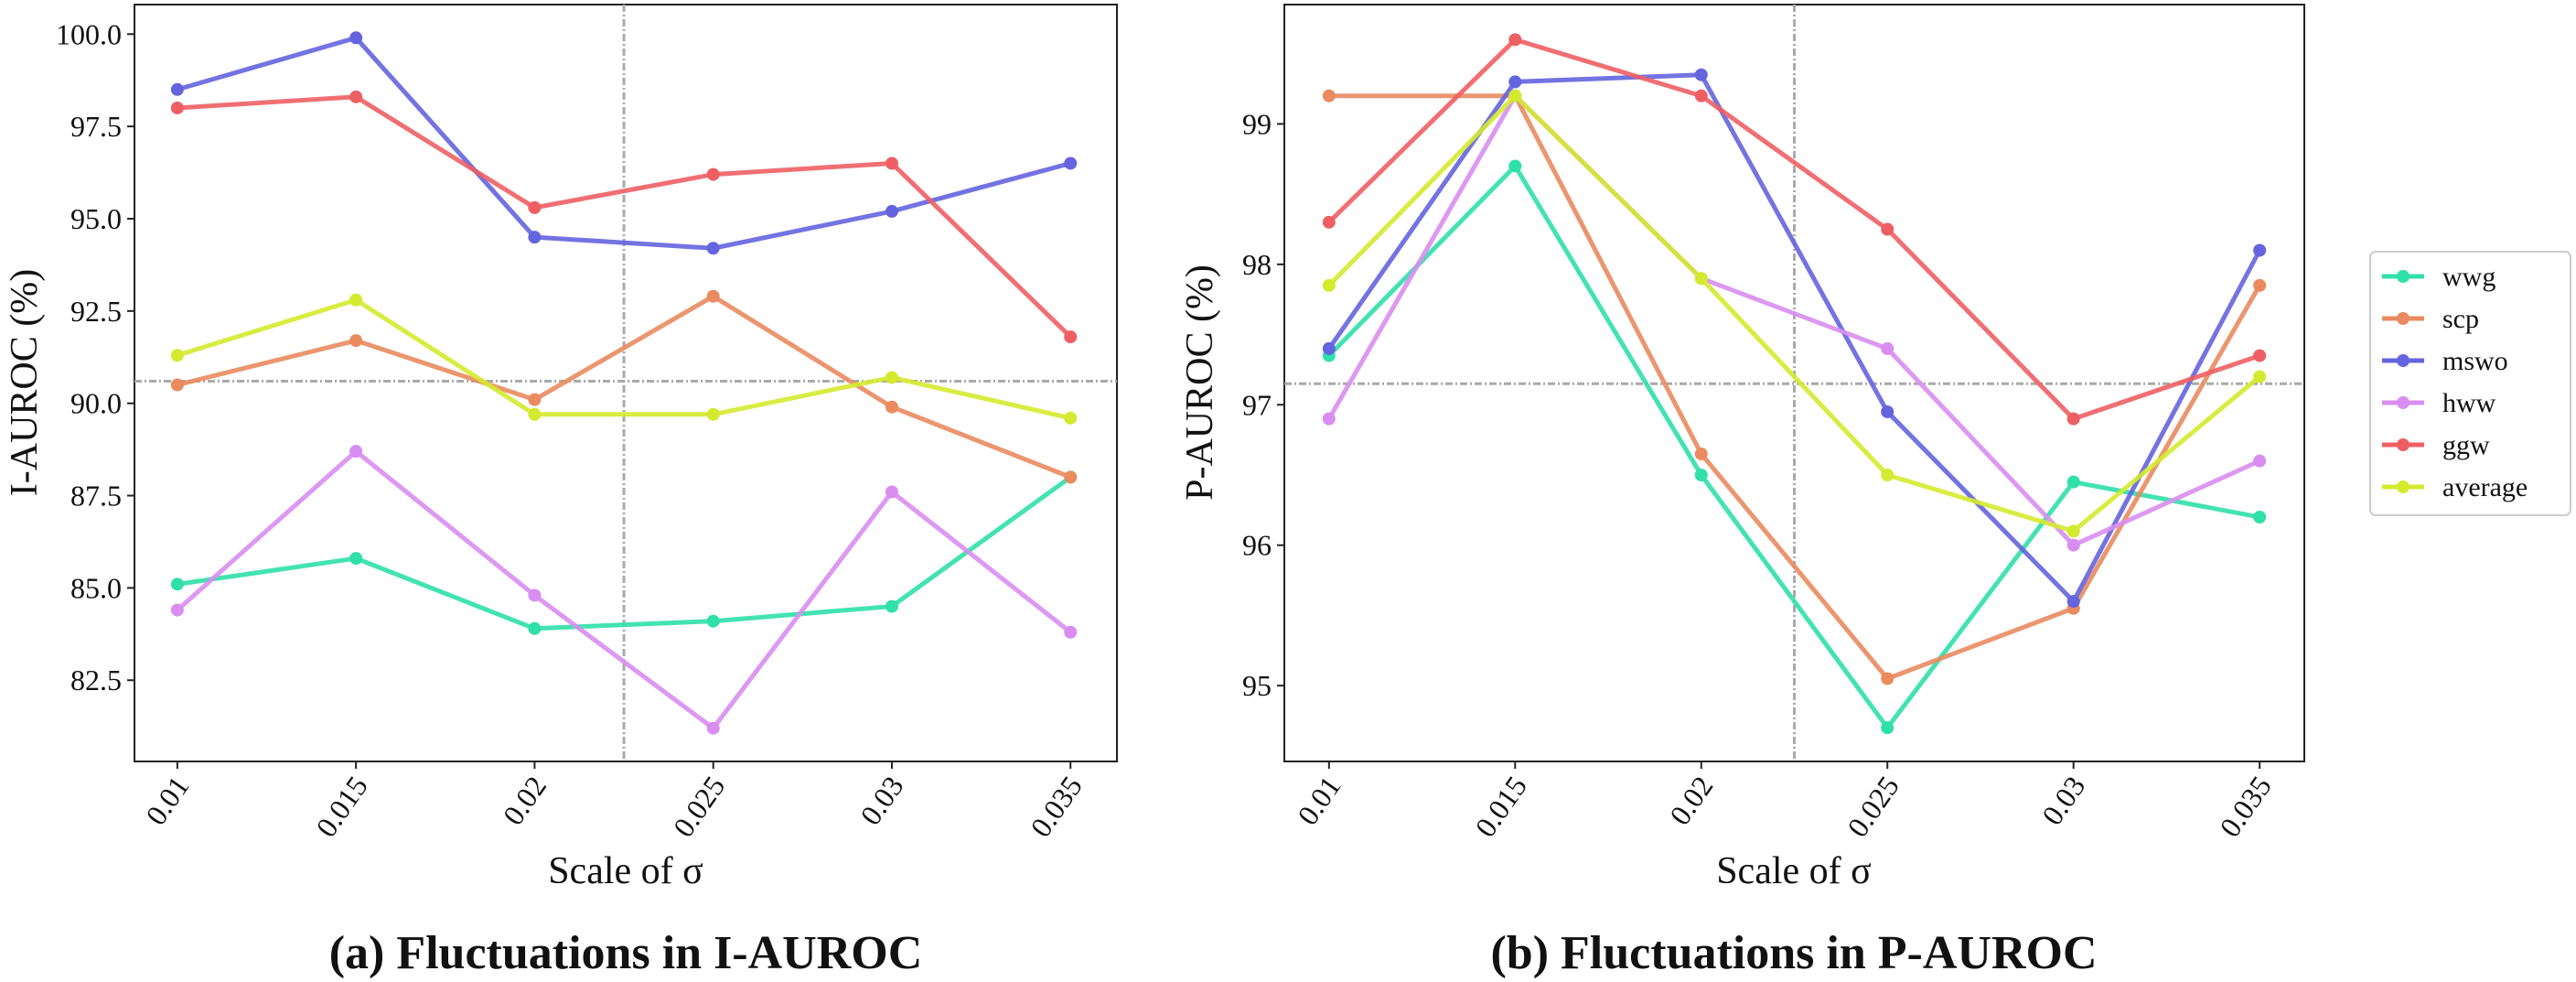  I want to click on y-tick-label: 99, so click(1257, 123).